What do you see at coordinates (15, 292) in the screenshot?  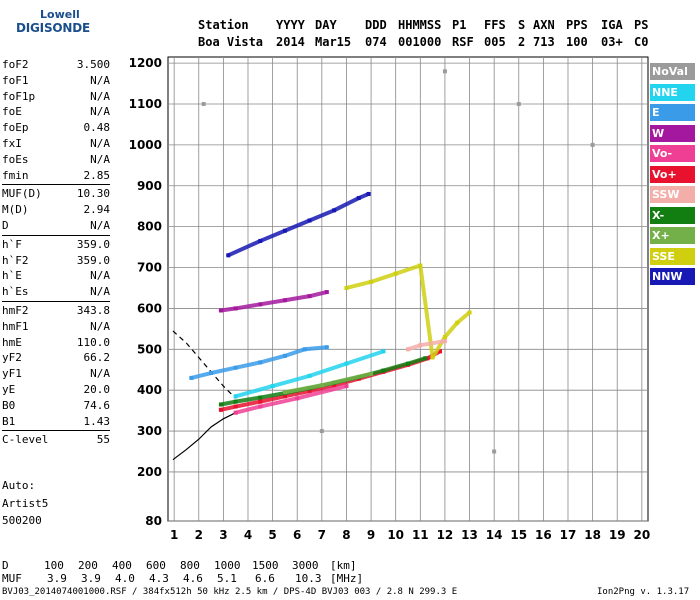 I see `parameter-name: h`Es` at bounding box center [15, 292].